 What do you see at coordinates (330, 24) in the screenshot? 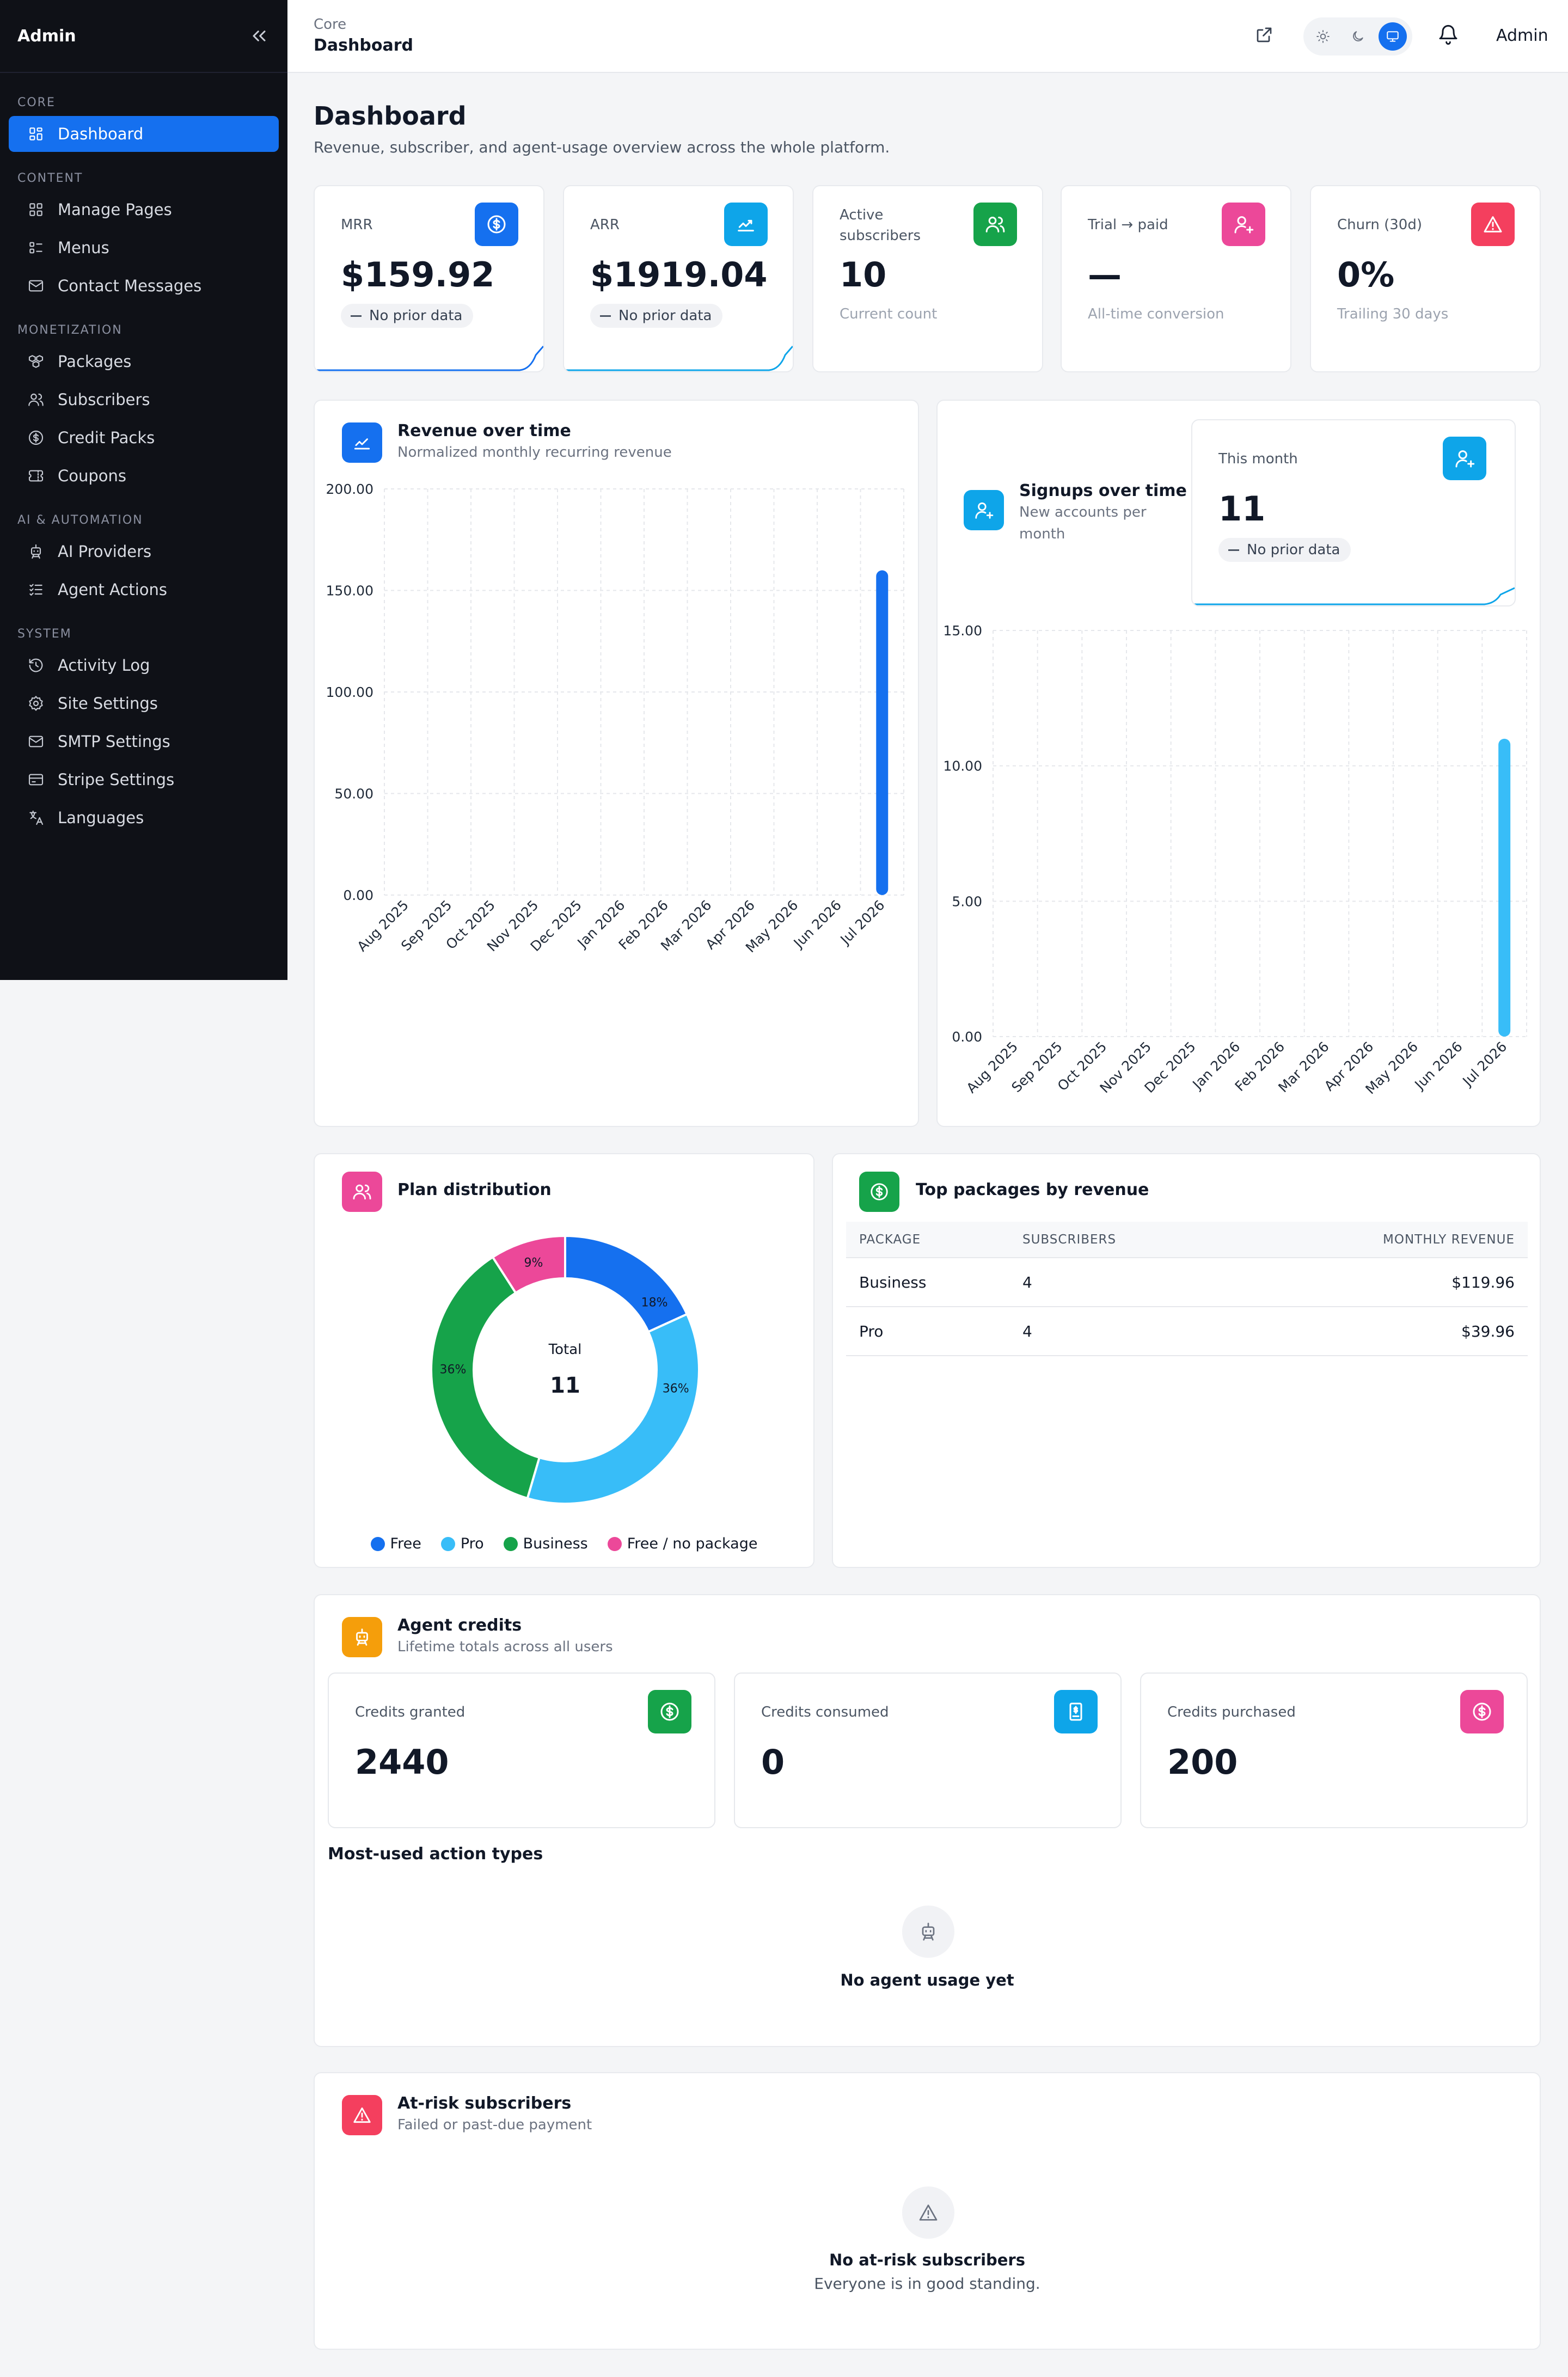
I see `breadcrumb-parent: Core` at bounding box center [330, 24].